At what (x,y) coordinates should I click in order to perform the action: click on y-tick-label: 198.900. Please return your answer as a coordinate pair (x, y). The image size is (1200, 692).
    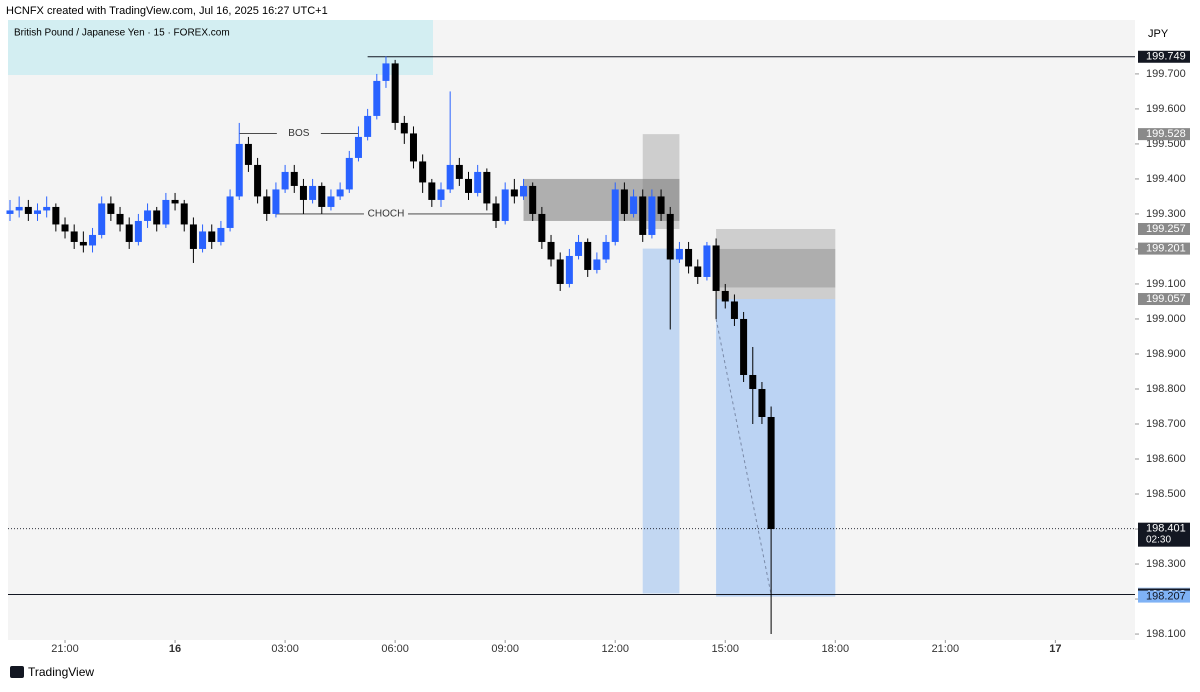
    Looking at the image, I should click on (1166, 354).